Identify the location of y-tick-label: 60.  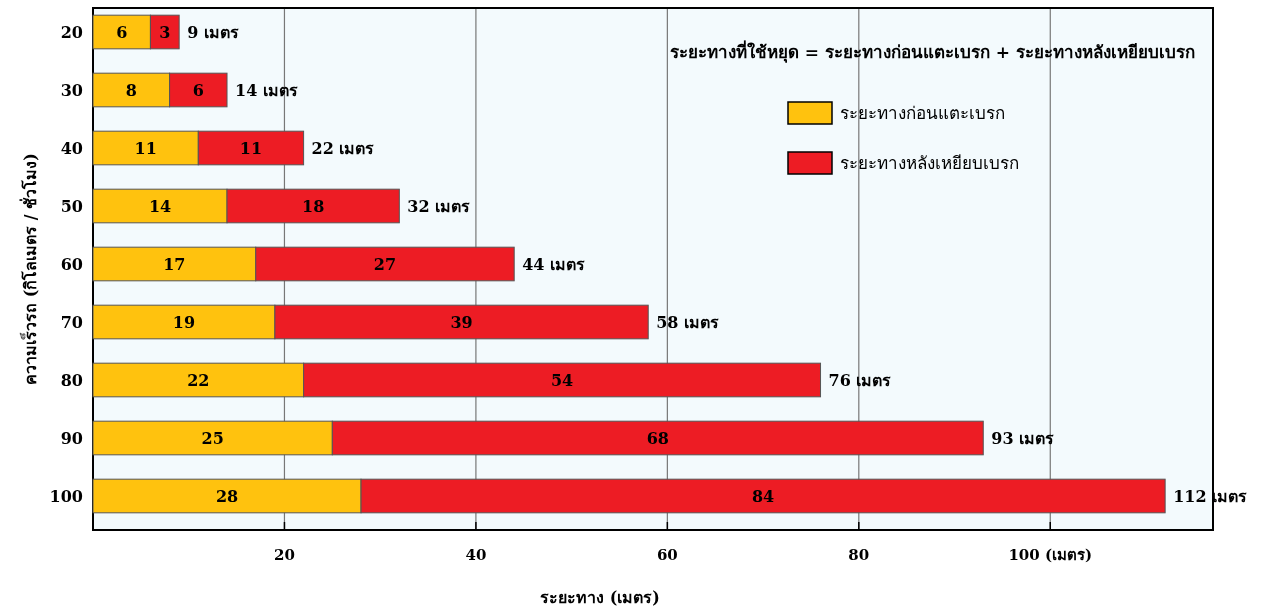
(71, 264).